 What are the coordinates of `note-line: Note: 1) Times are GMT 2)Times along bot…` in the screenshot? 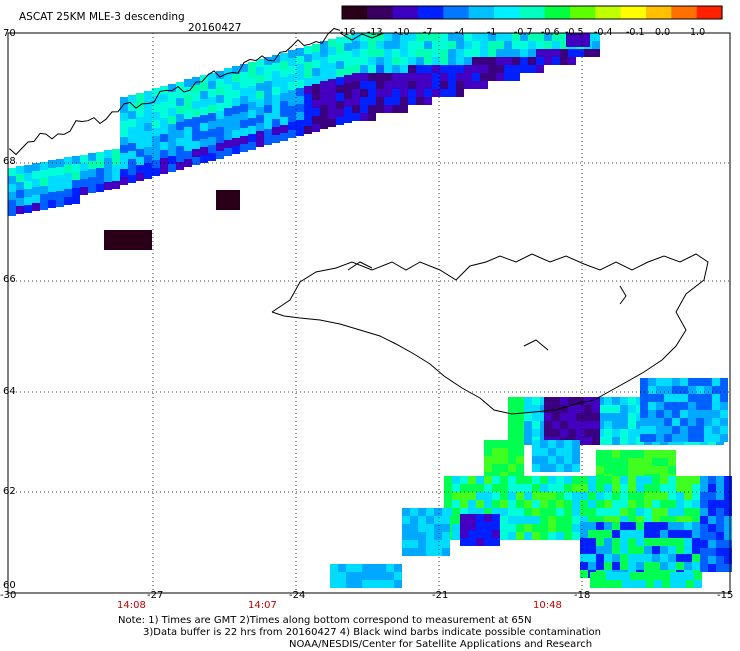 It's located at (325, 620).